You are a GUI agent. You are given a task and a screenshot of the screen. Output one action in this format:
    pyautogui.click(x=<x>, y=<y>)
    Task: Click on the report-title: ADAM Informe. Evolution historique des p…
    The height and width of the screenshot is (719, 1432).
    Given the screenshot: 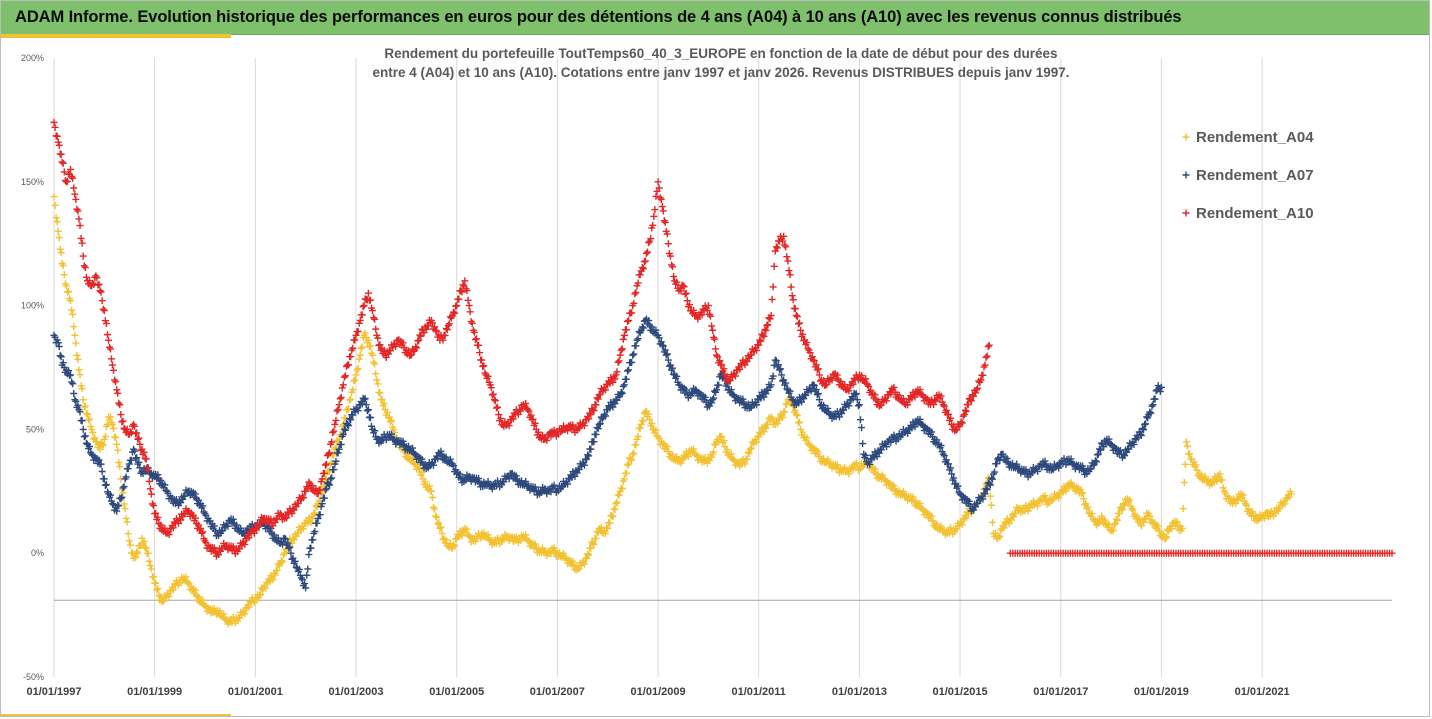 What is the action you would take?
    pyautogui.click(x=598, y=17)
    